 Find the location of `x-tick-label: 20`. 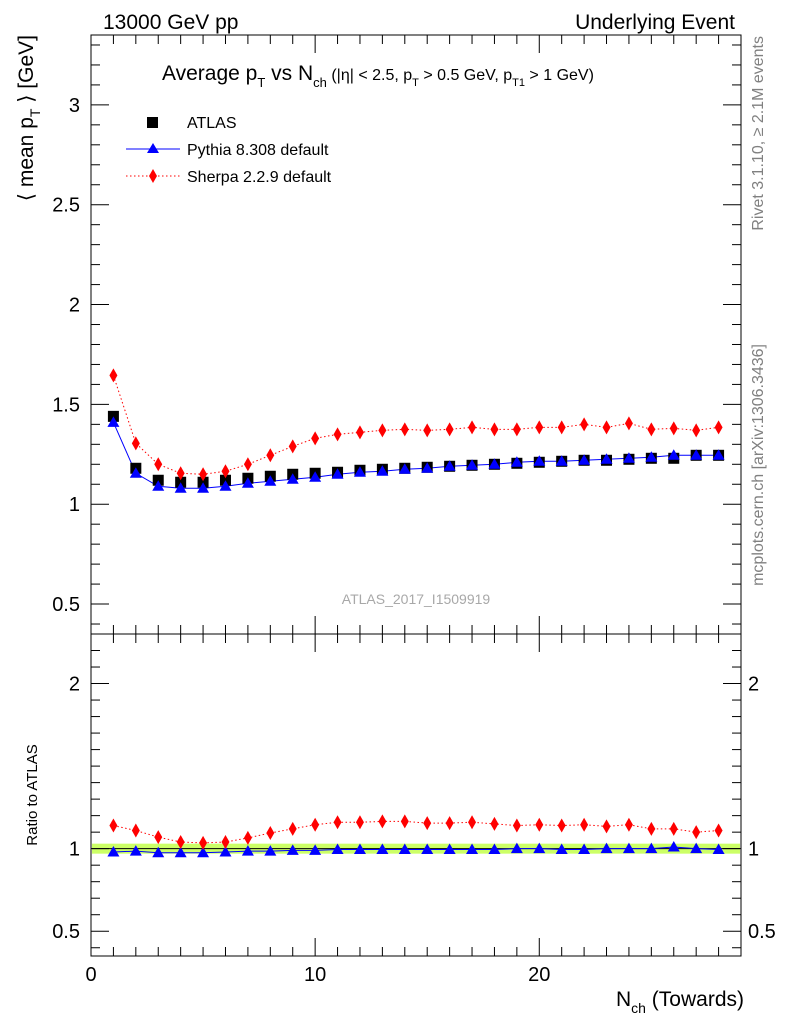

x-tick-label: 20 is located at coordinates (539, 975).